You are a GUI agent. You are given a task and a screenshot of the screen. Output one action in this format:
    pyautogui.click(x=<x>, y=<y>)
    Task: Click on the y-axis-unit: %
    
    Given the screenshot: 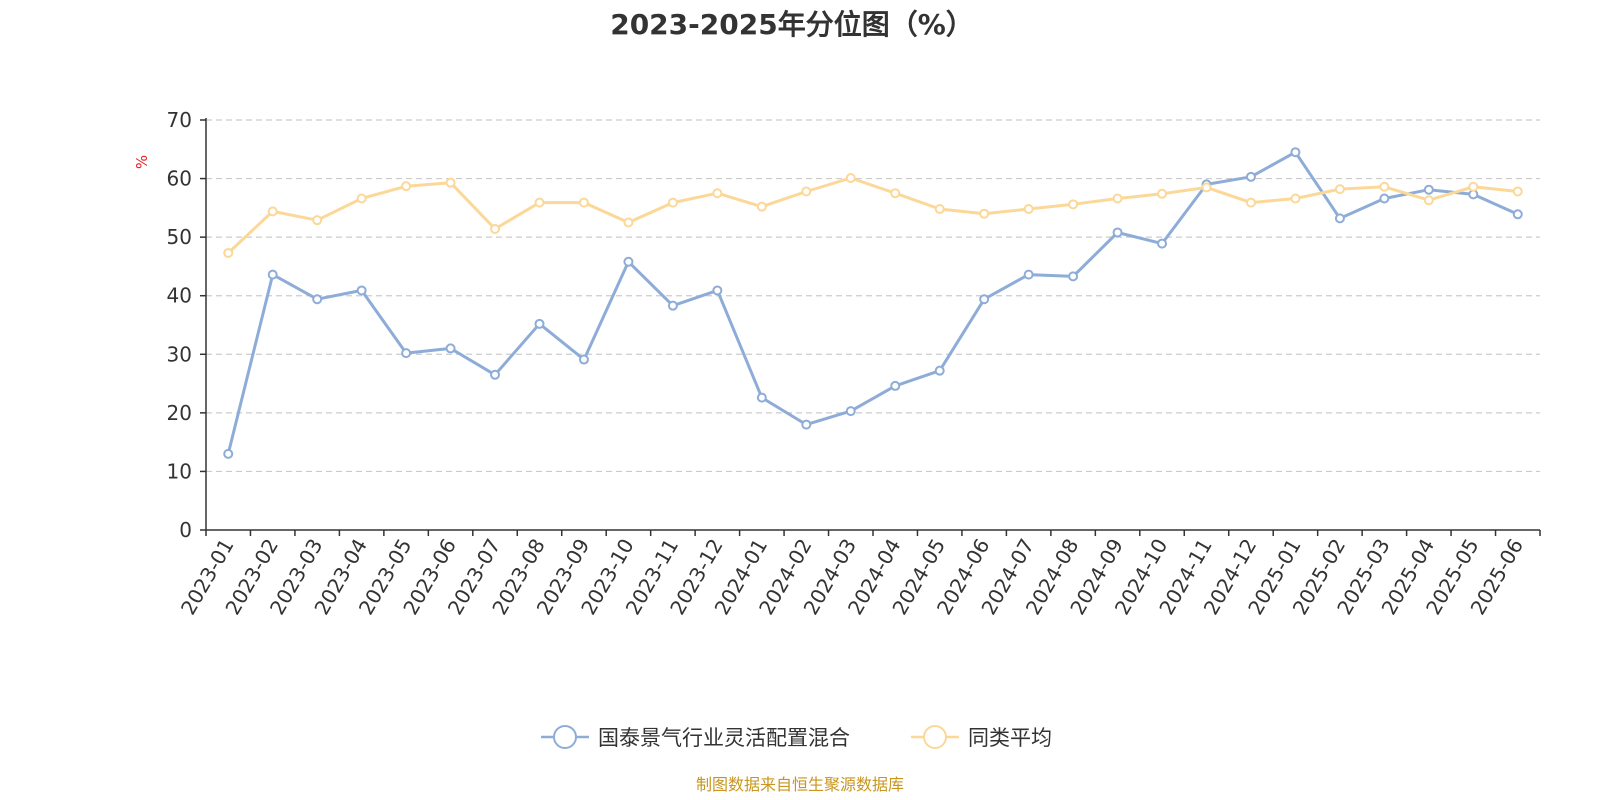 What is the action you would take?
    pyautogui.click(x=142, y=162)
    